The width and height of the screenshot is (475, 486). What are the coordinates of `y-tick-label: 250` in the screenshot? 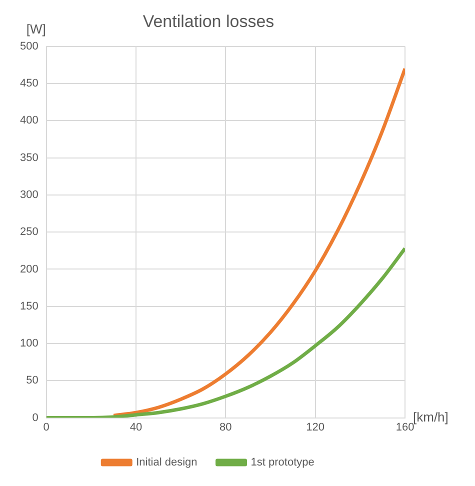 It's located at (29, 232).